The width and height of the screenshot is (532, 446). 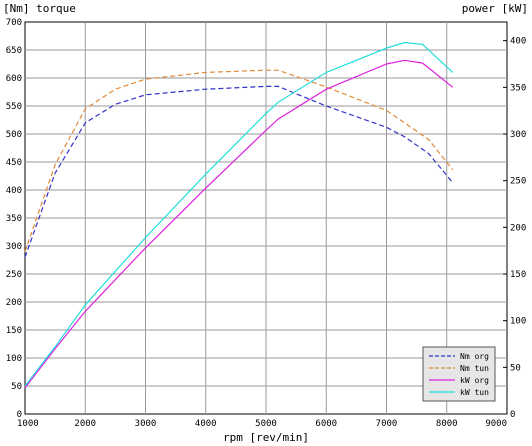 What do you see at coordinates (266, 437) in the screenshot?
I see `x-axis-label: rpm [rev/min]` at bounding box center [266, 437].